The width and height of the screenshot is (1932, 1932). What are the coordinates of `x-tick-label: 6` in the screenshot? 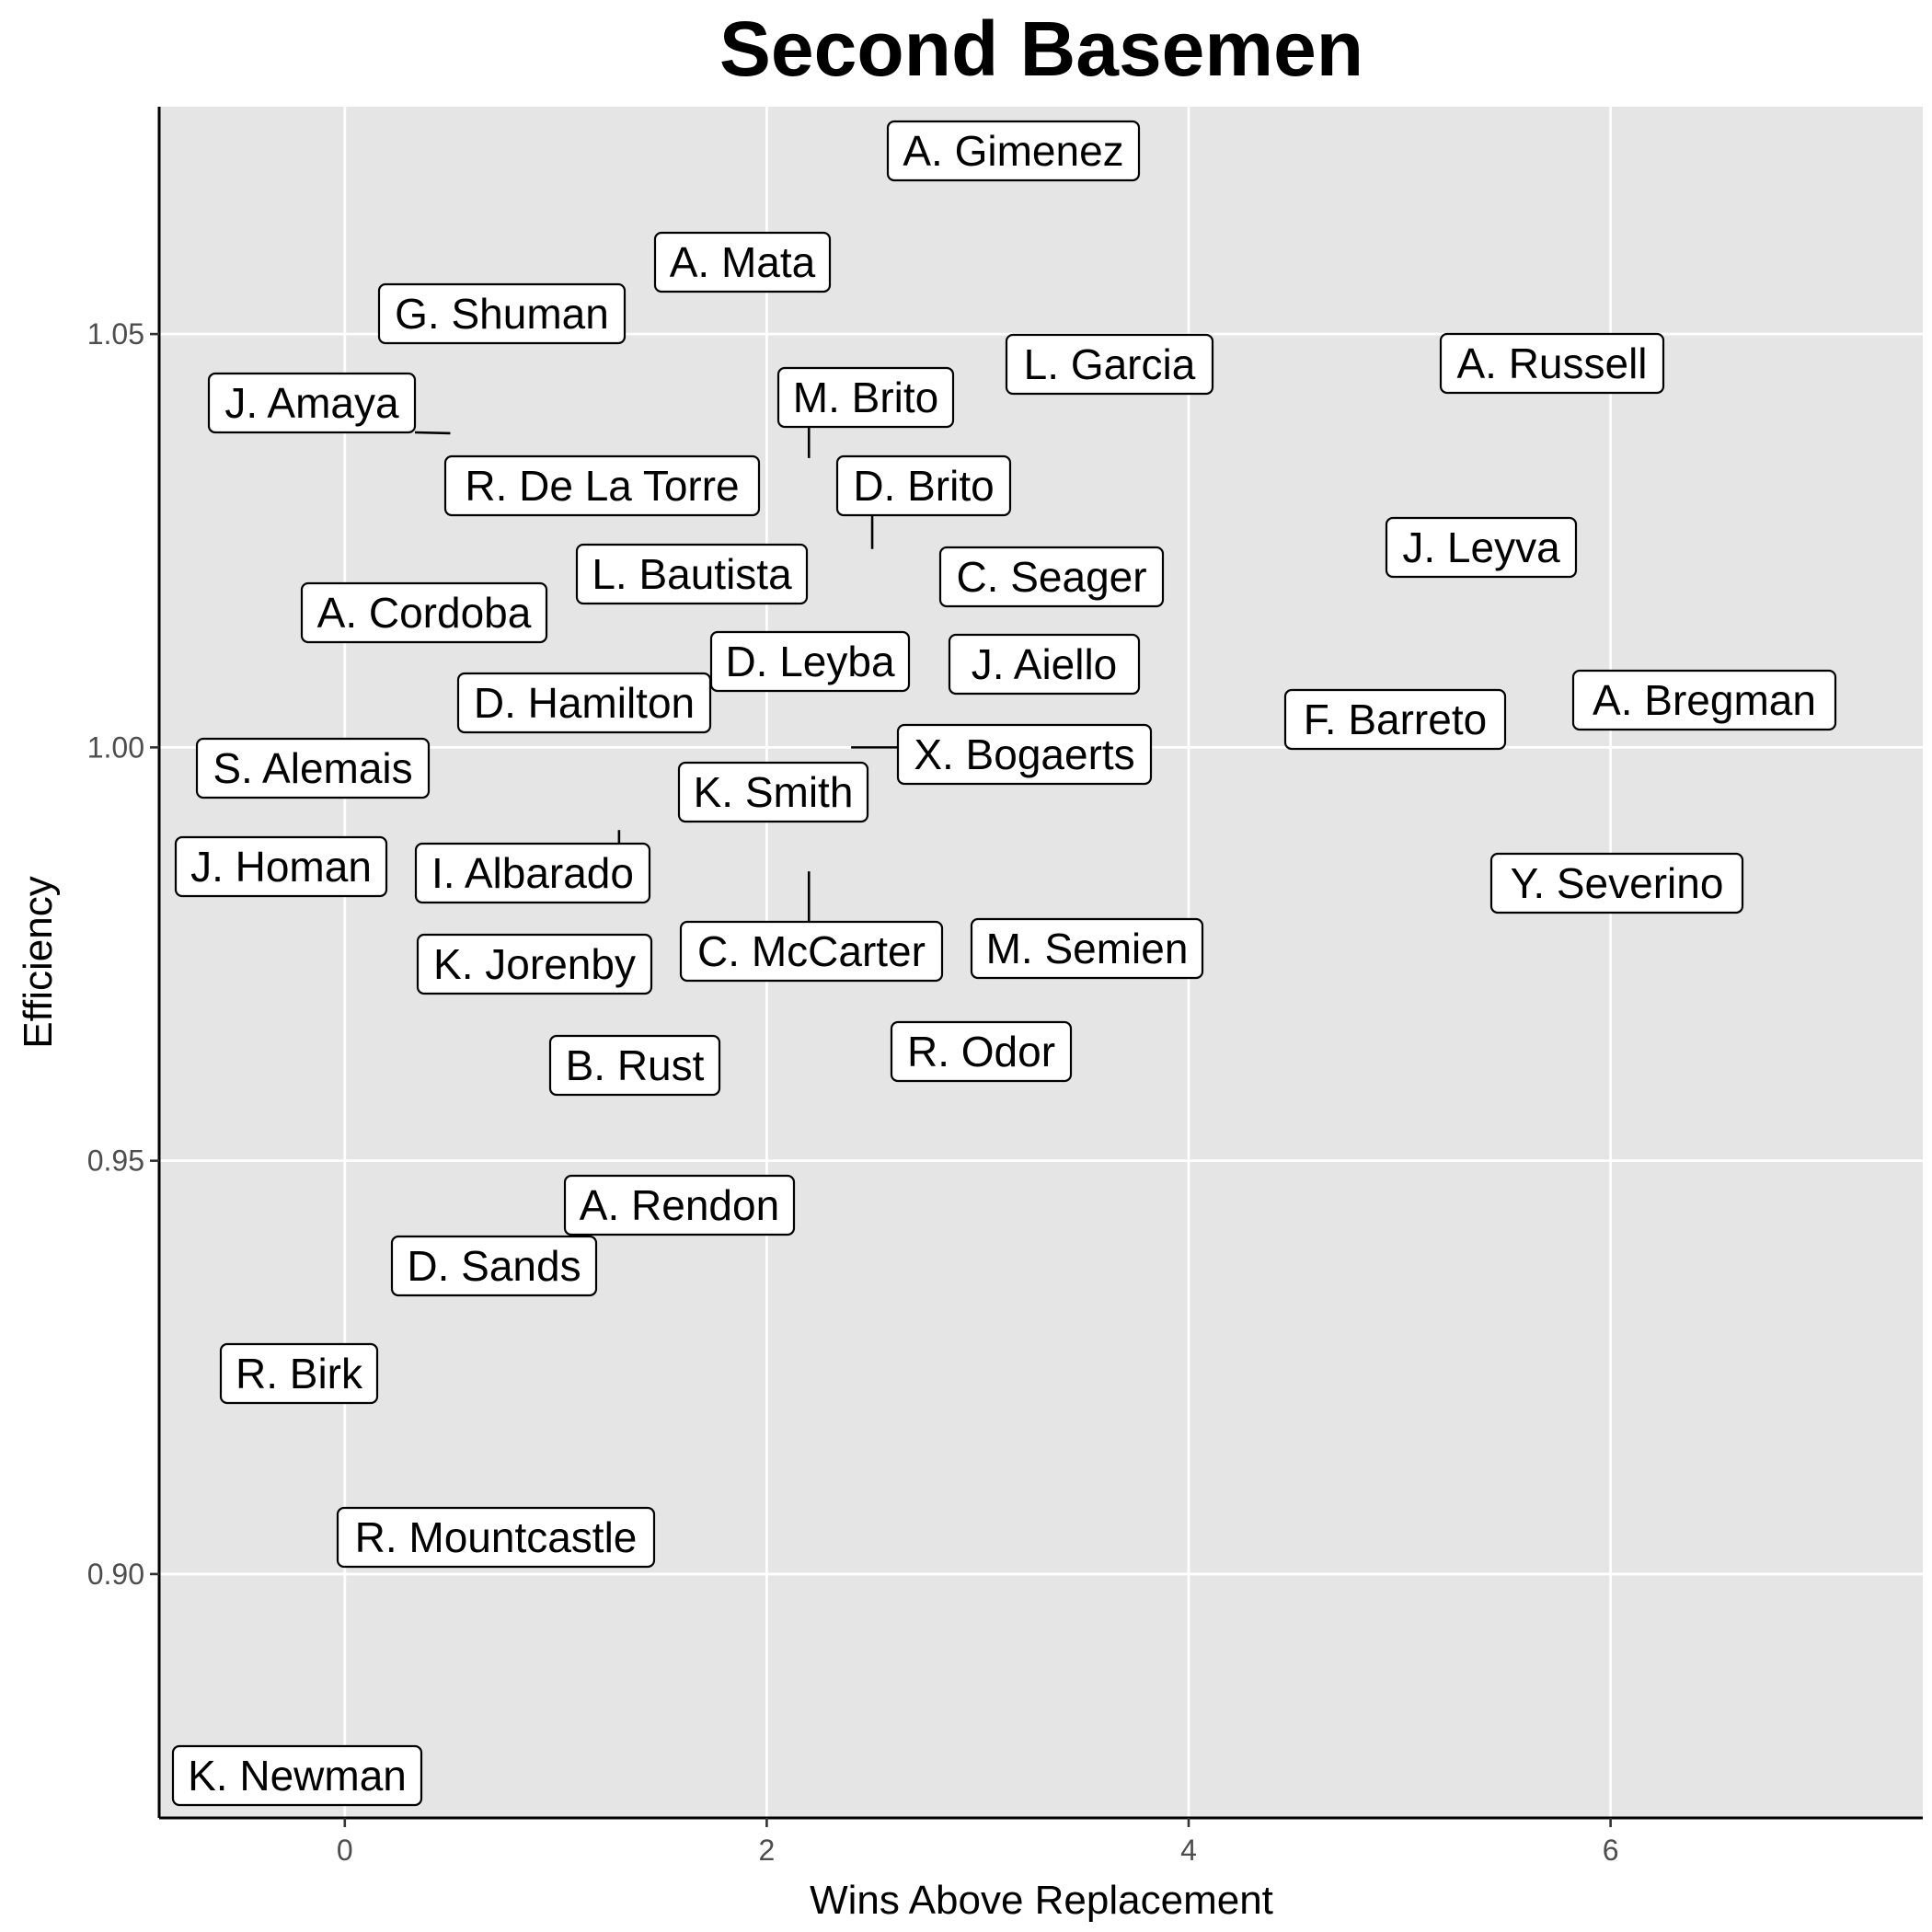 It's located at (1611, 1850).